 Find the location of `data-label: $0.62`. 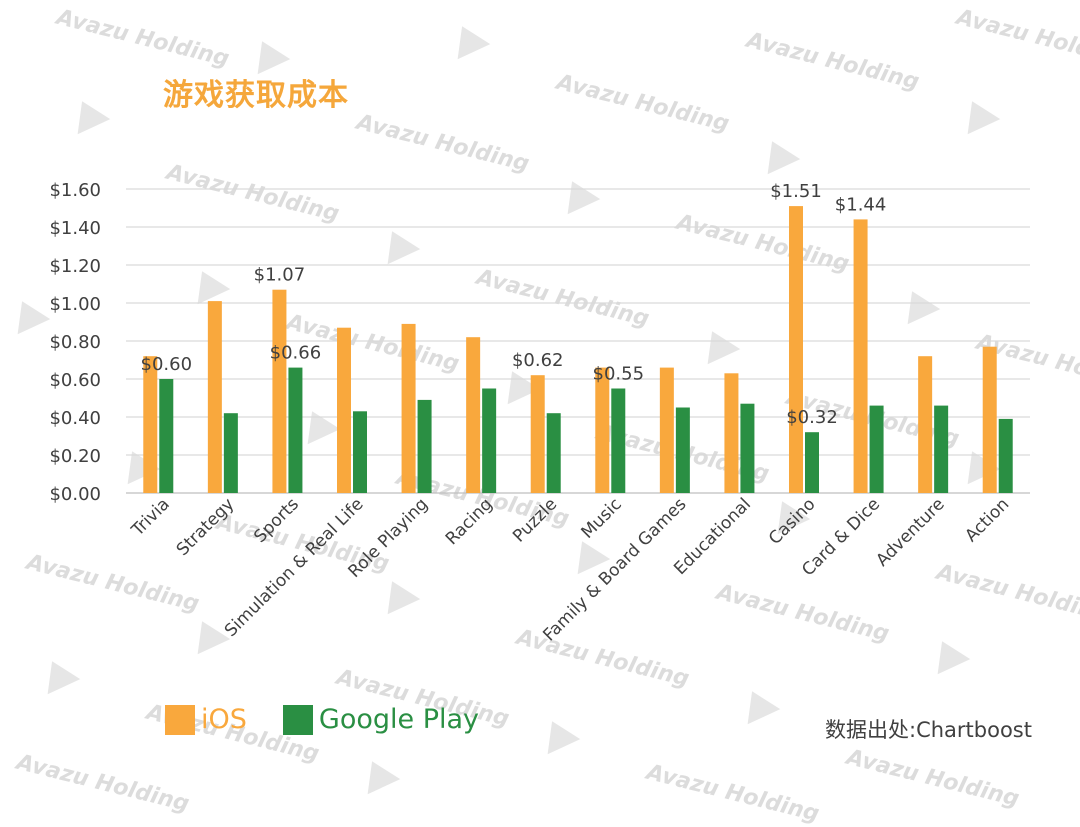

data-label: $0.62 is located at coordinates (538, 360).